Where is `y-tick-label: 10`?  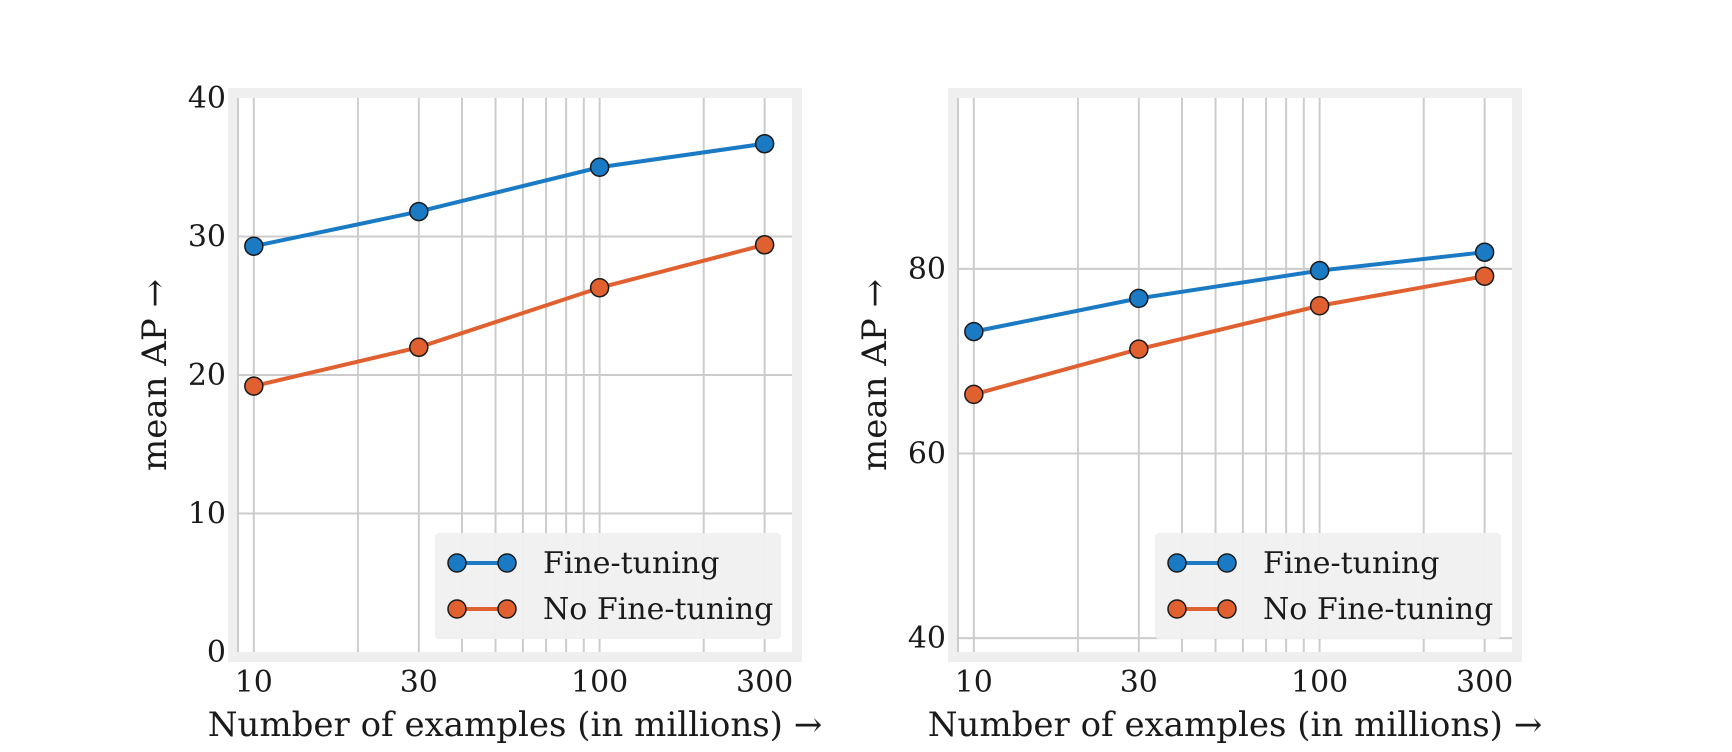 y-tick-label: 10 is located at coordinates (207, 514).